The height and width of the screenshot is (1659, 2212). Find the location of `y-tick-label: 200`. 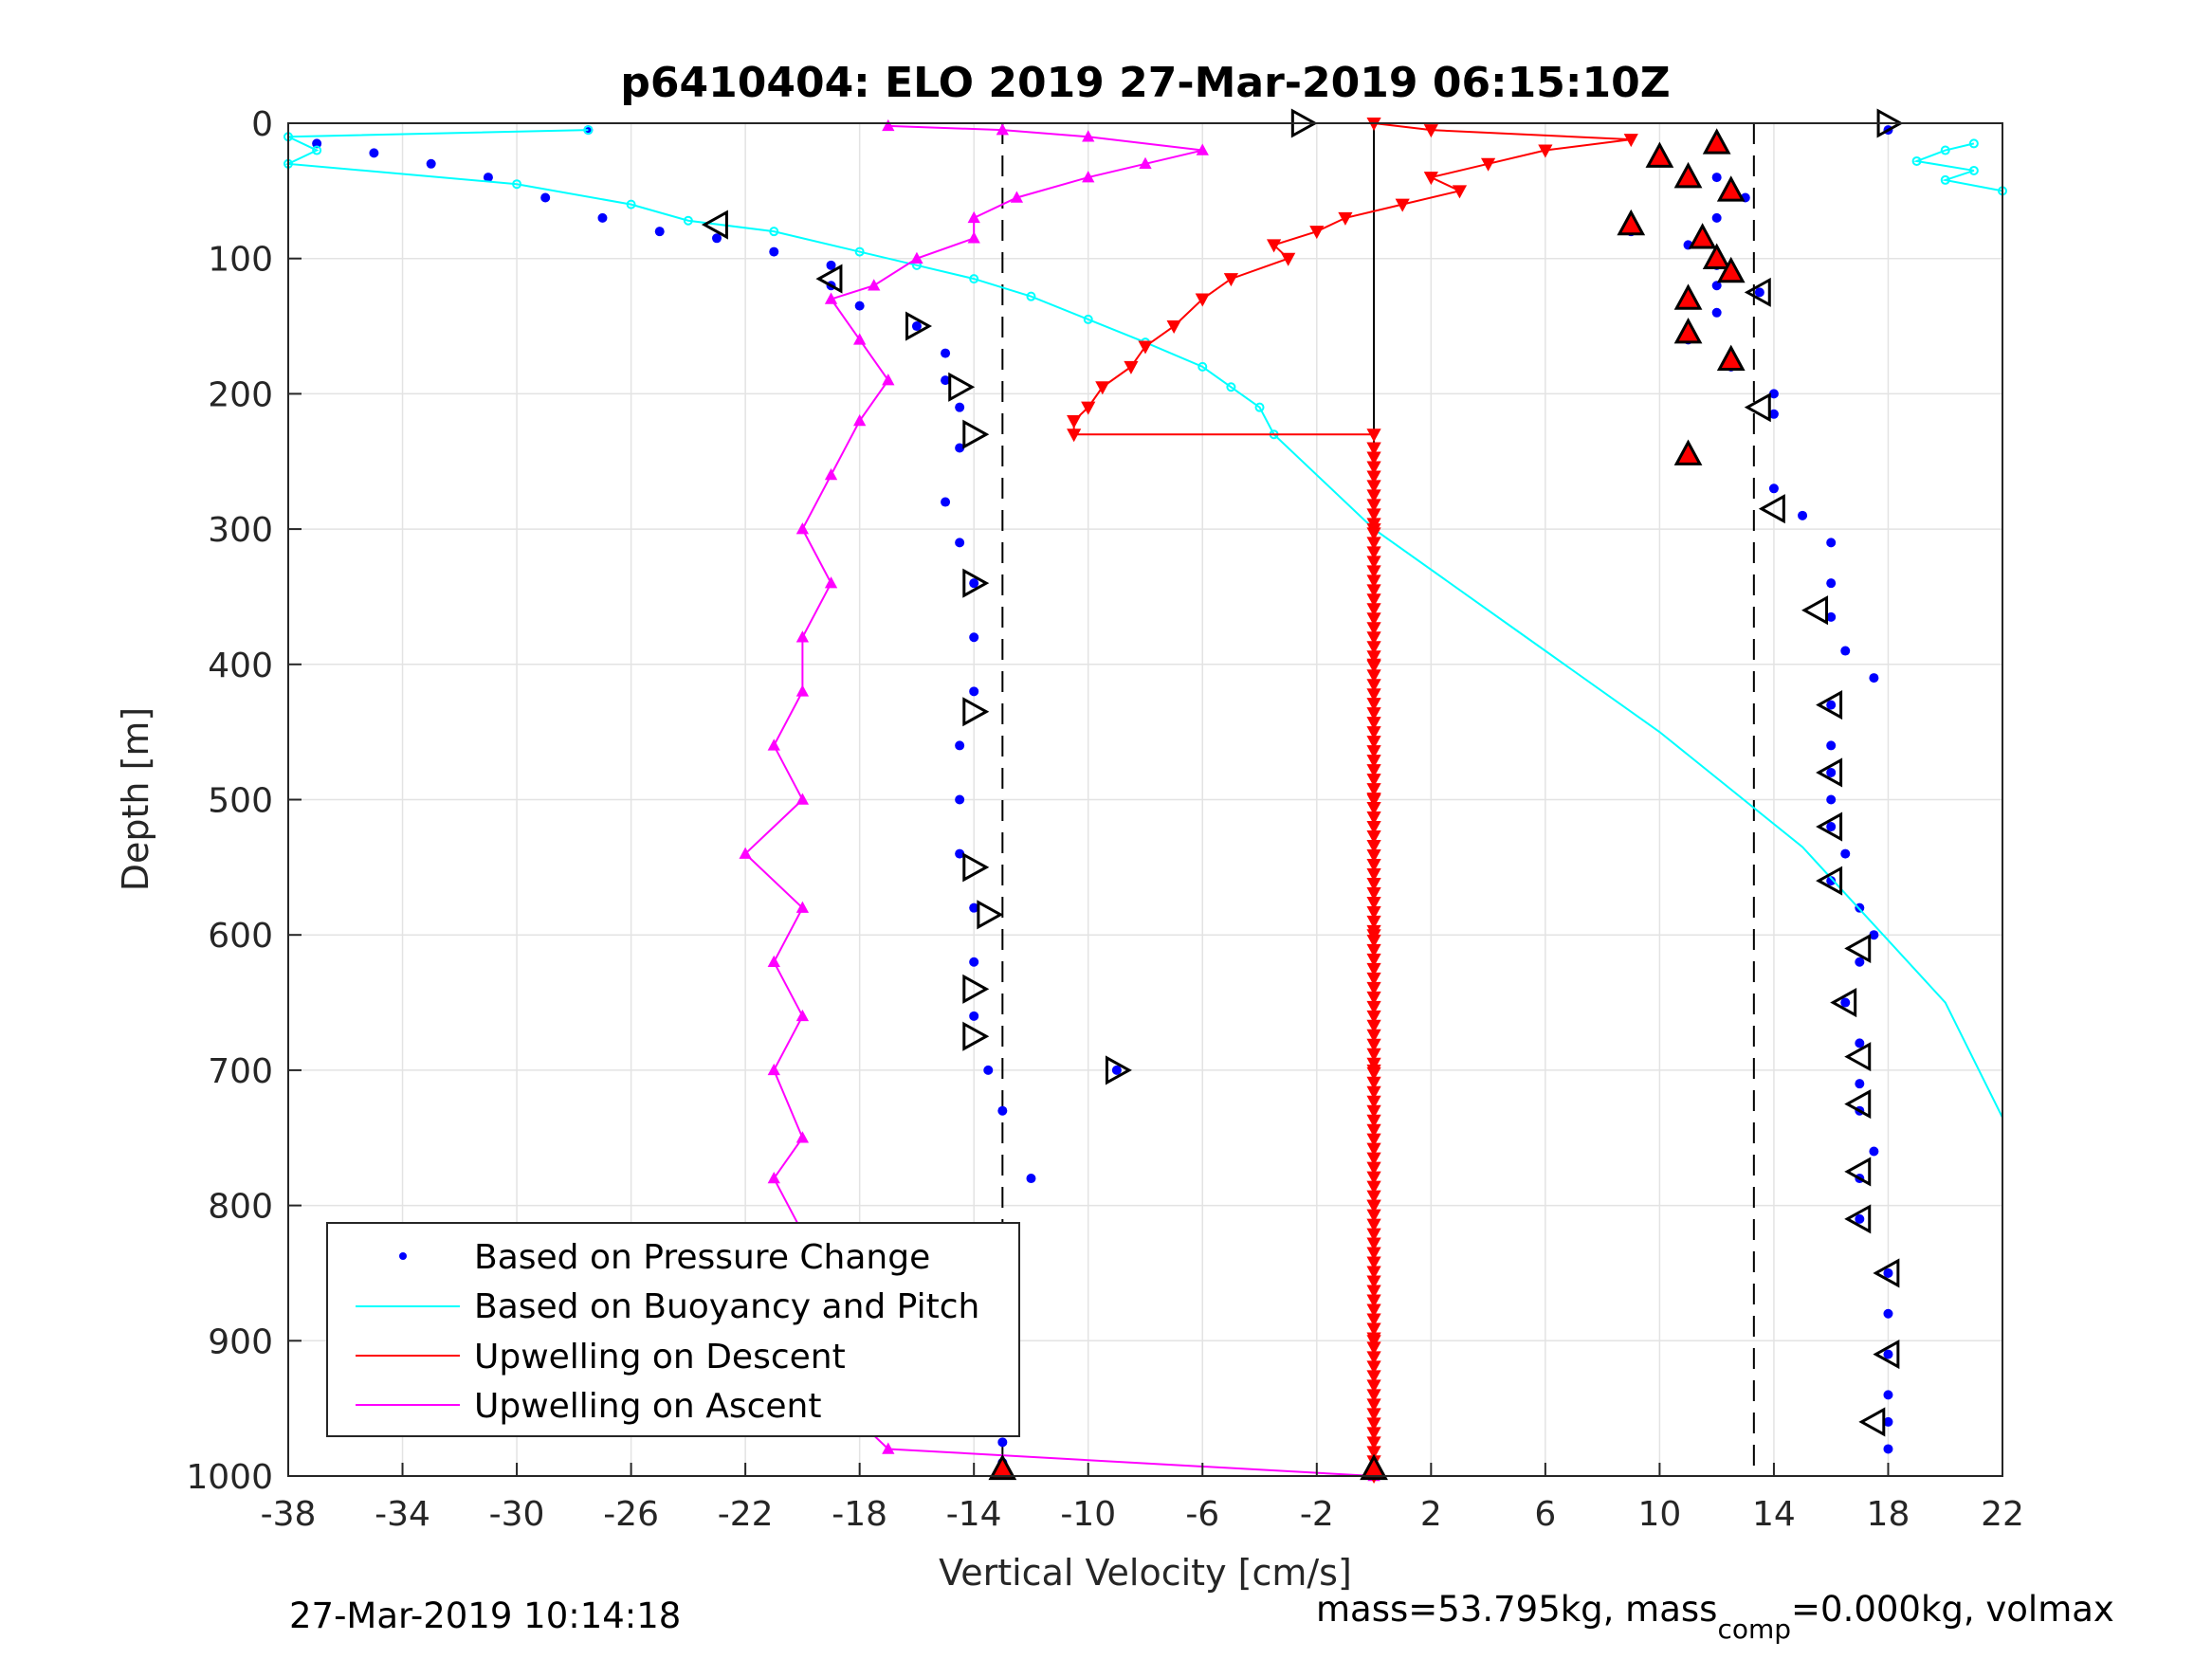

y-tick-label: 200 is located at coordinates (240, 394).